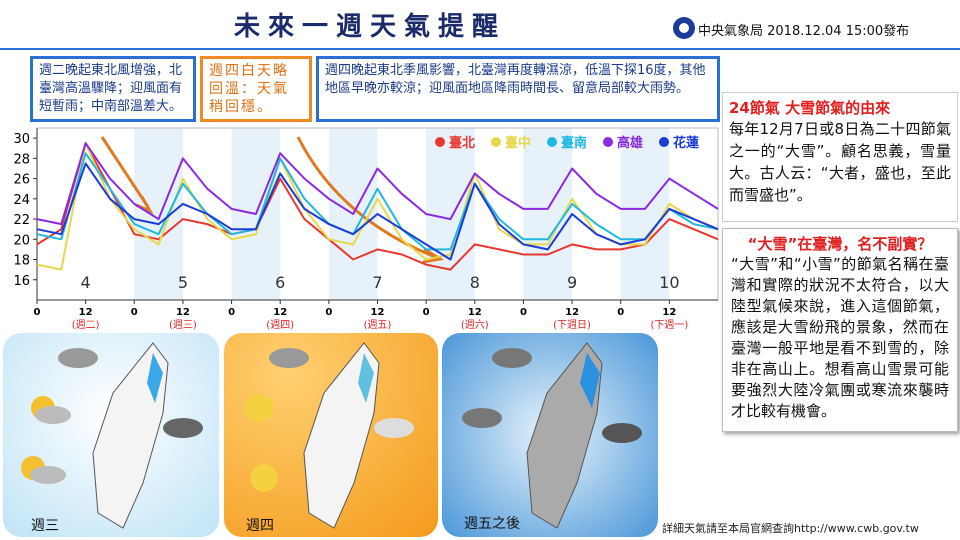 The height and width of the screenshot is (540, 960). What do you see at coordinates (21, 180) in the screenshot?
I see `y-tick-label: 26` at bounding box center [21, 180].